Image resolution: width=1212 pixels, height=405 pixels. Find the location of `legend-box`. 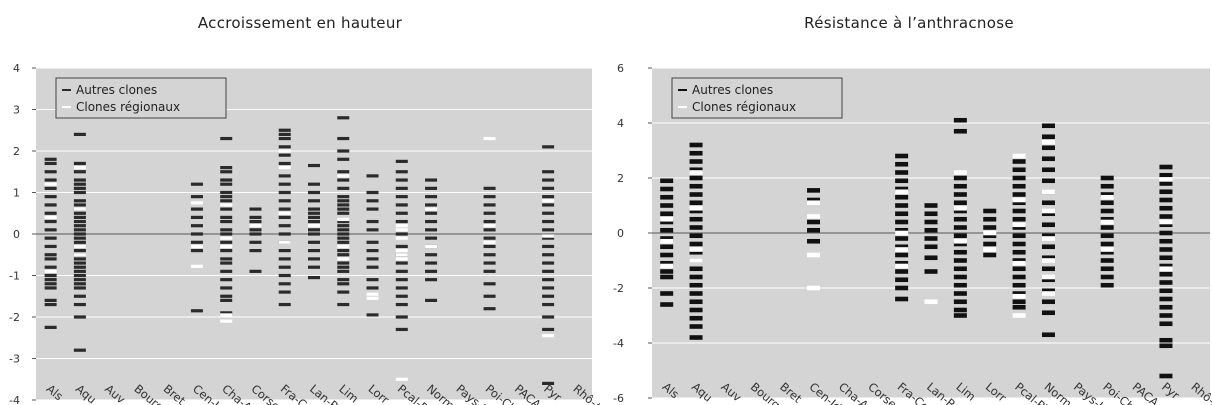

legend-box is located at coordinates (141, 98).